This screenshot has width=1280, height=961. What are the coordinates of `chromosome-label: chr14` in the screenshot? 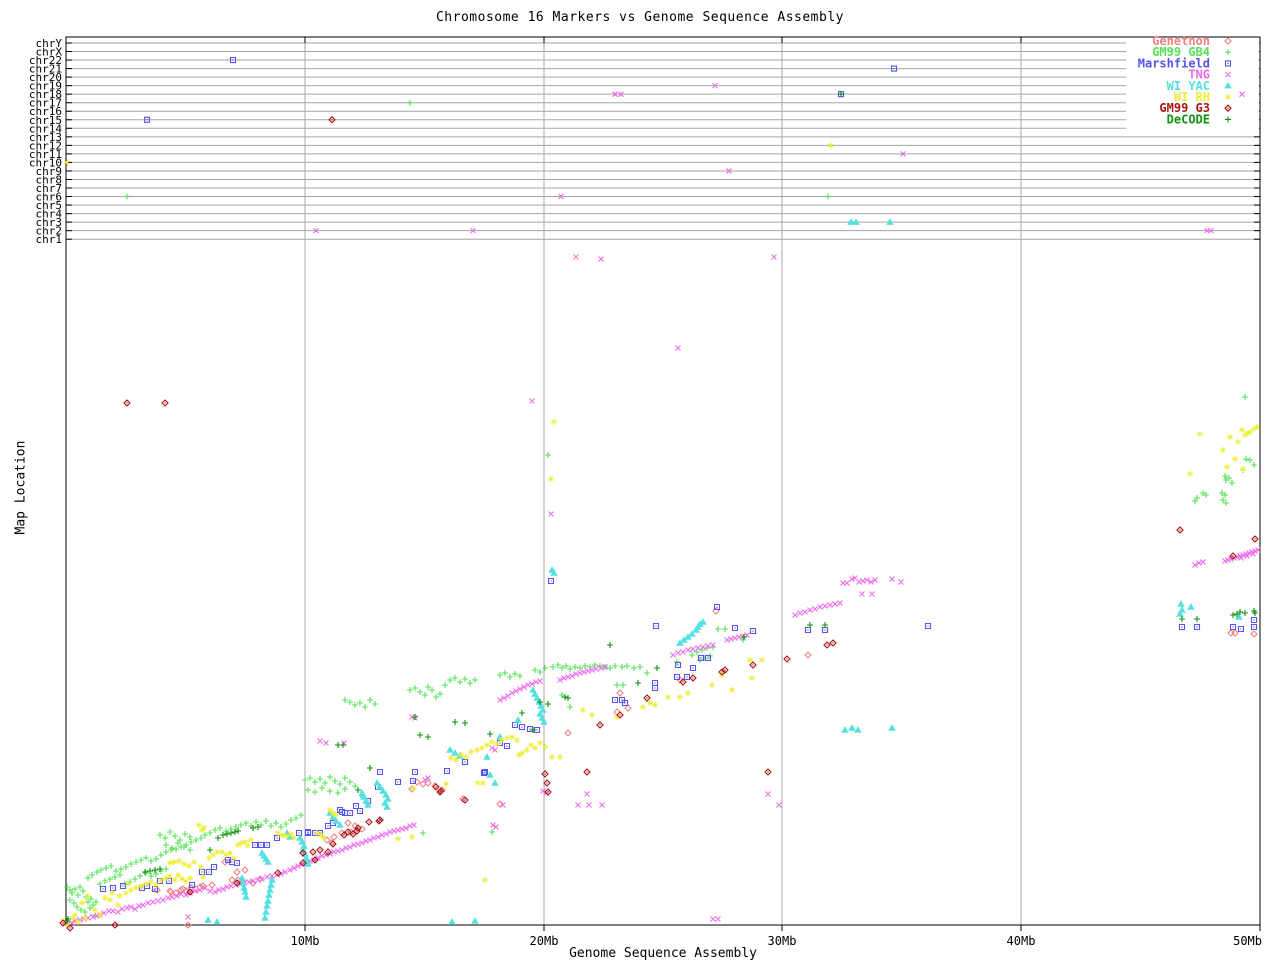 It's located at (45, 128).